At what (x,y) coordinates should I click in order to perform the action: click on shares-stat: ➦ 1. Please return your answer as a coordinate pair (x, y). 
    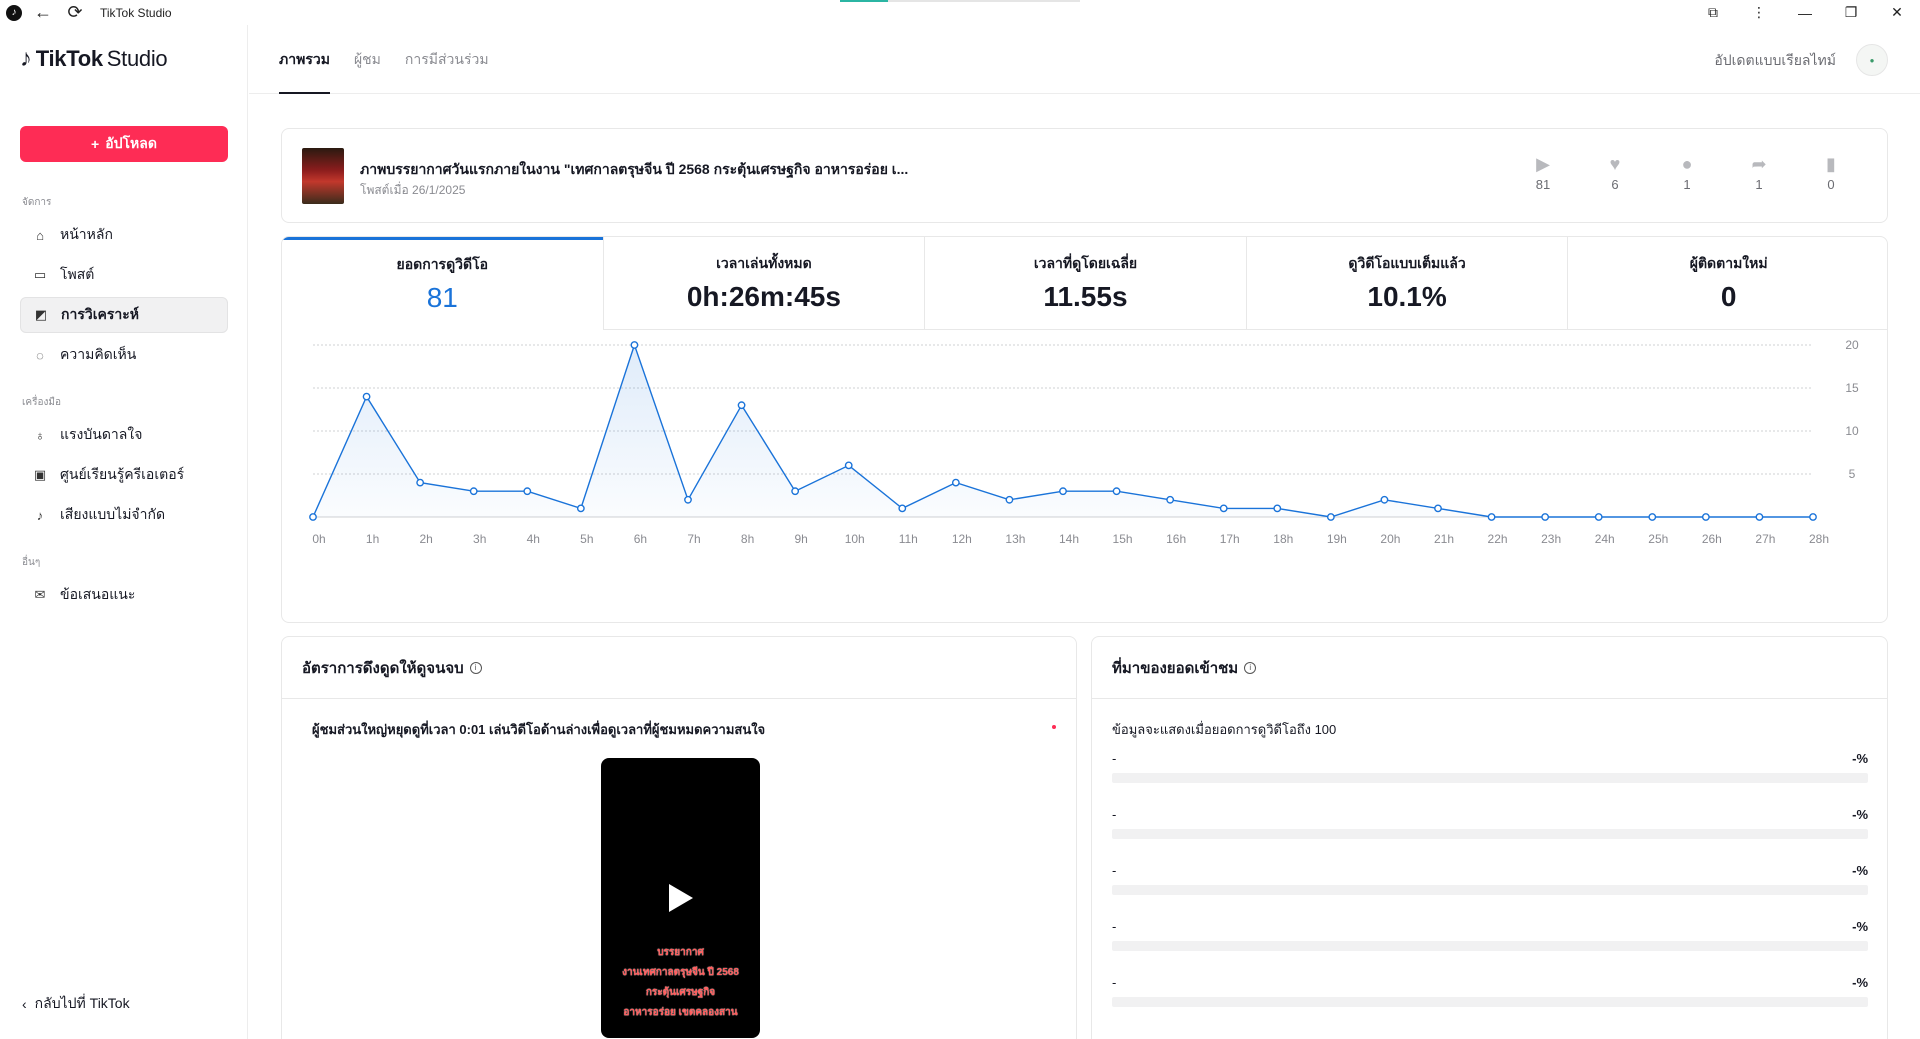
    Looking at the image, I should click on (1759, 173).